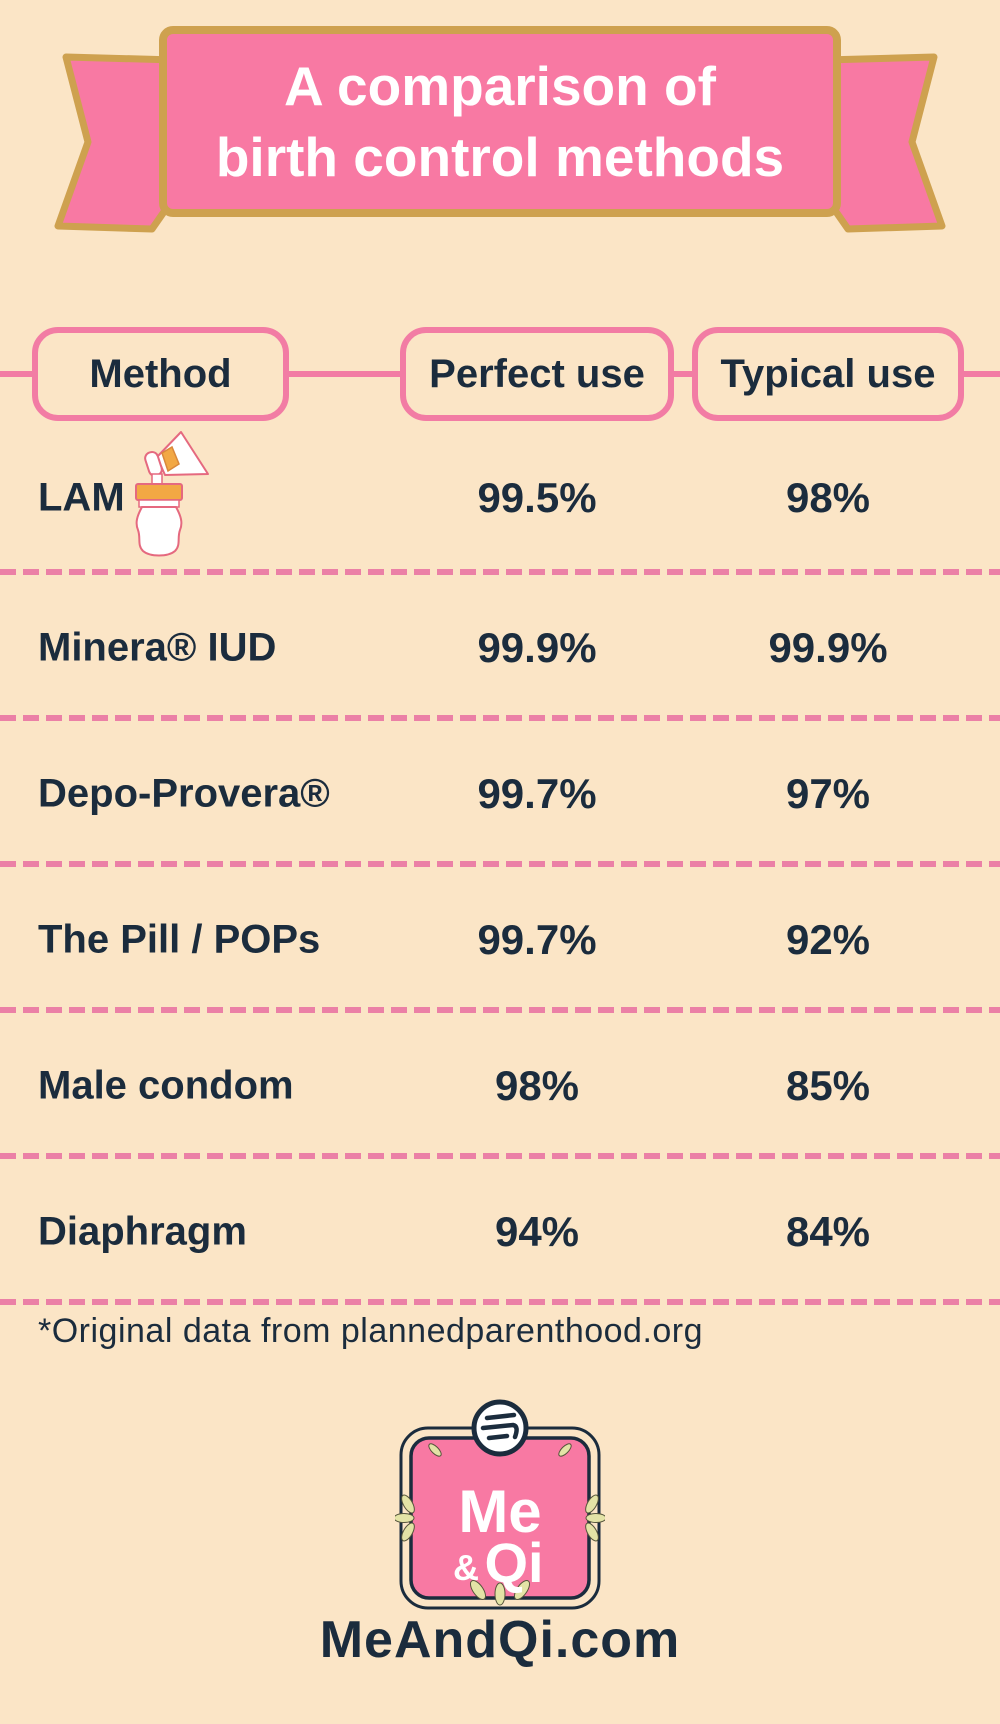 This screenshot has height=1724, width=1000. I want to click on method-label: LAM, so click(81, 497).